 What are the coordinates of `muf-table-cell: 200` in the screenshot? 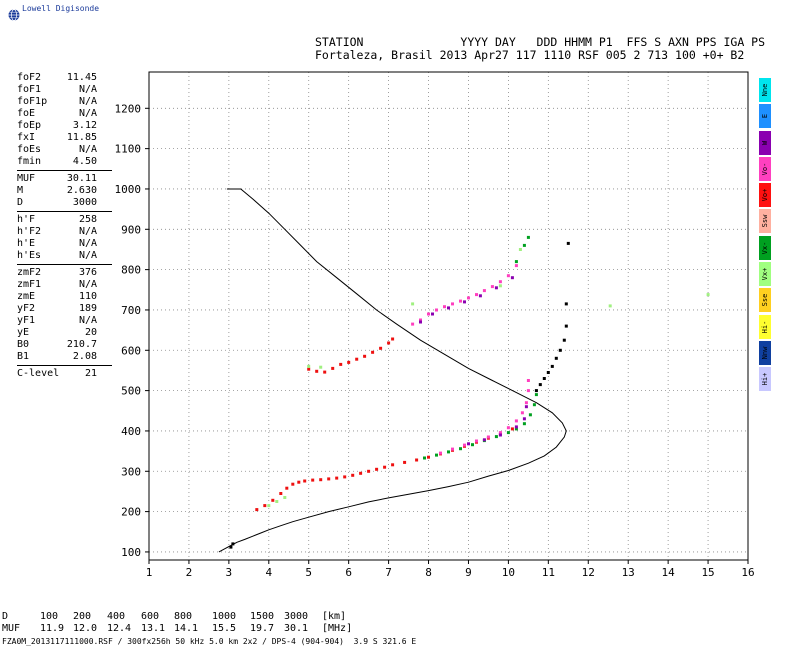 It's located at (82, 616).